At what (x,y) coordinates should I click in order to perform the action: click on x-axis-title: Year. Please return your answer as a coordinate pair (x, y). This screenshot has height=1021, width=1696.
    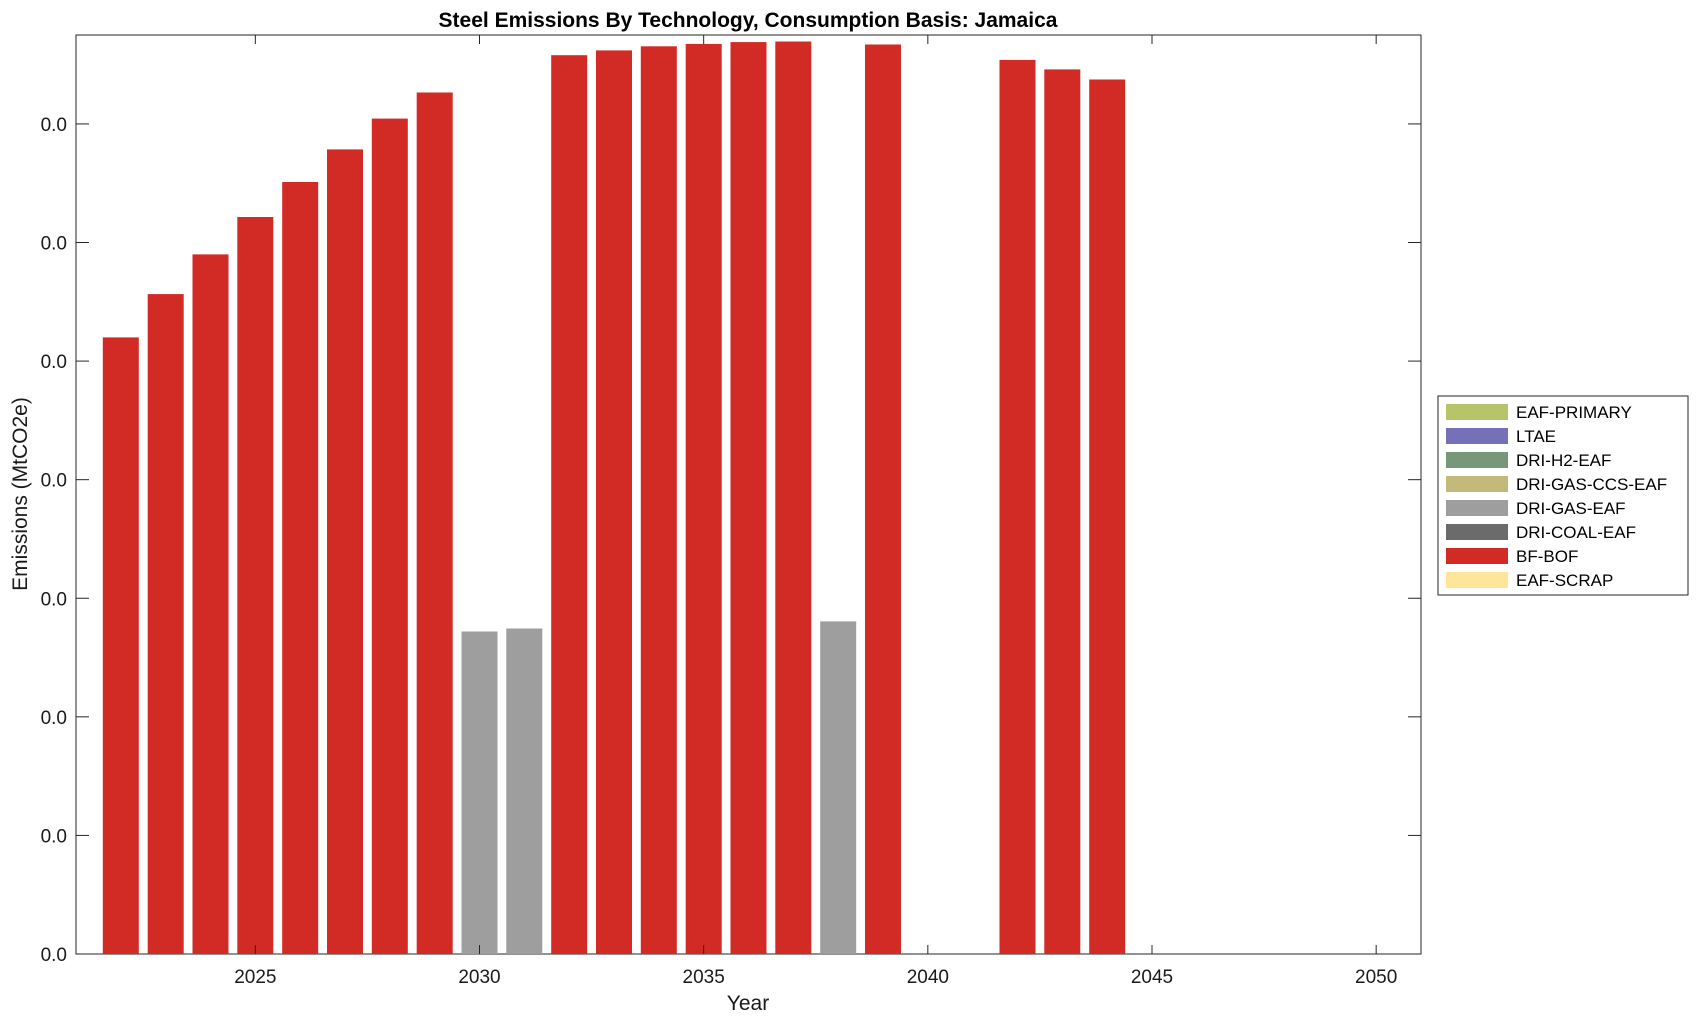
    Looking at the image, I should click on (748, 1003).